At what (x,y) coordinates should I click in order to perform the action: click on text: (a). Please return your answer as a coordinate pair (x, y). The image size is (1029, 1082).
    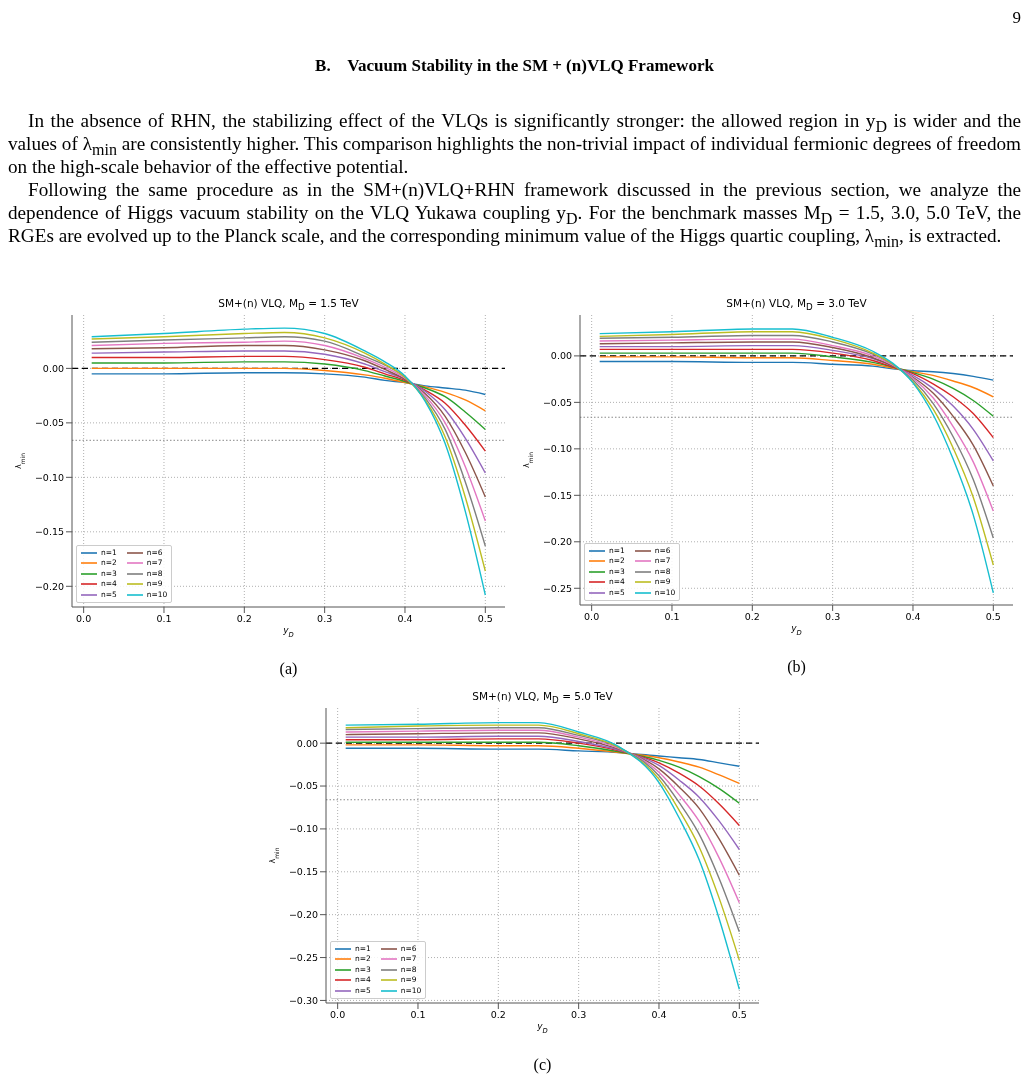
    Looking at the image, I should click on (288, 669).